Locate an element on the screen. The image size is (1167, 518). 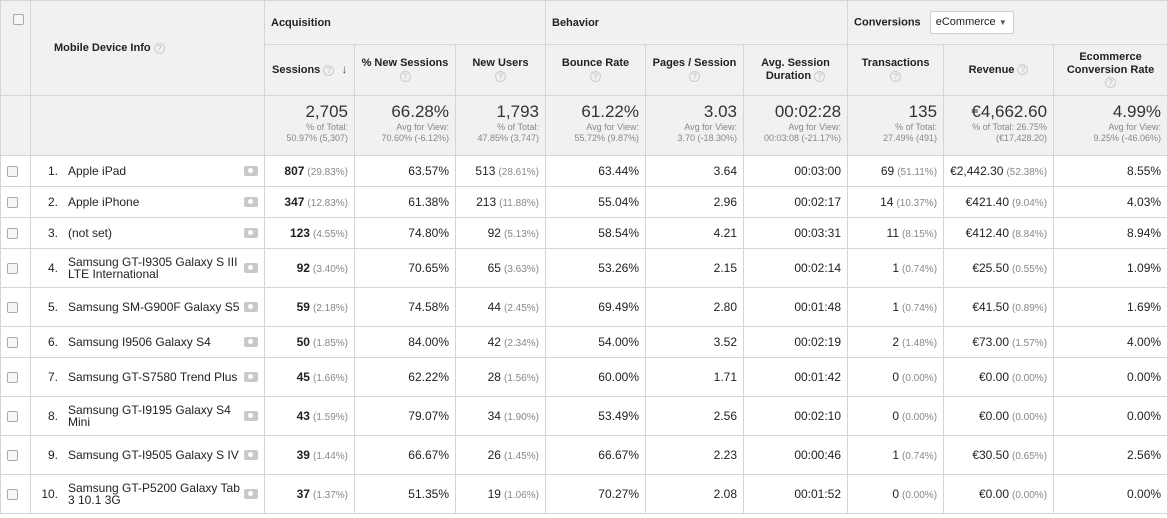
sessions-pct: (1.44%) is located at coordinates (330, 456).